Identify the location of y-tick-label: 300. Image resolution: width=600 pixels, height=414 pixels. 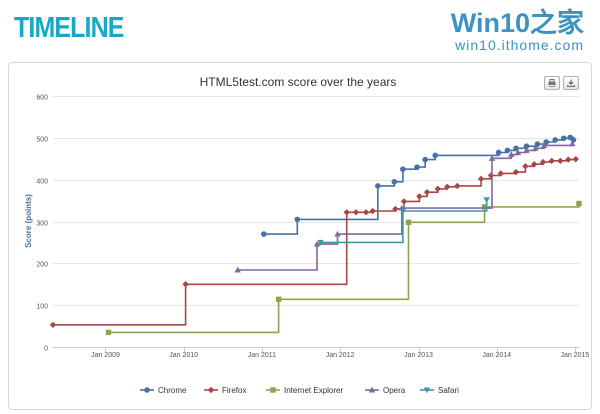
(42, 224).